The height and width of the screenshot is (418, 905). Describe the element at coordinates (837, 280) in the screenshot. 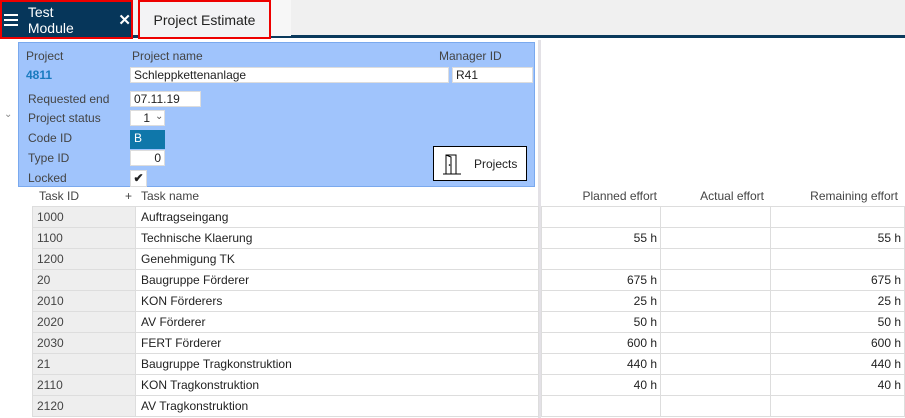

I see `remaining-effort-cell: 675 h` at that location.